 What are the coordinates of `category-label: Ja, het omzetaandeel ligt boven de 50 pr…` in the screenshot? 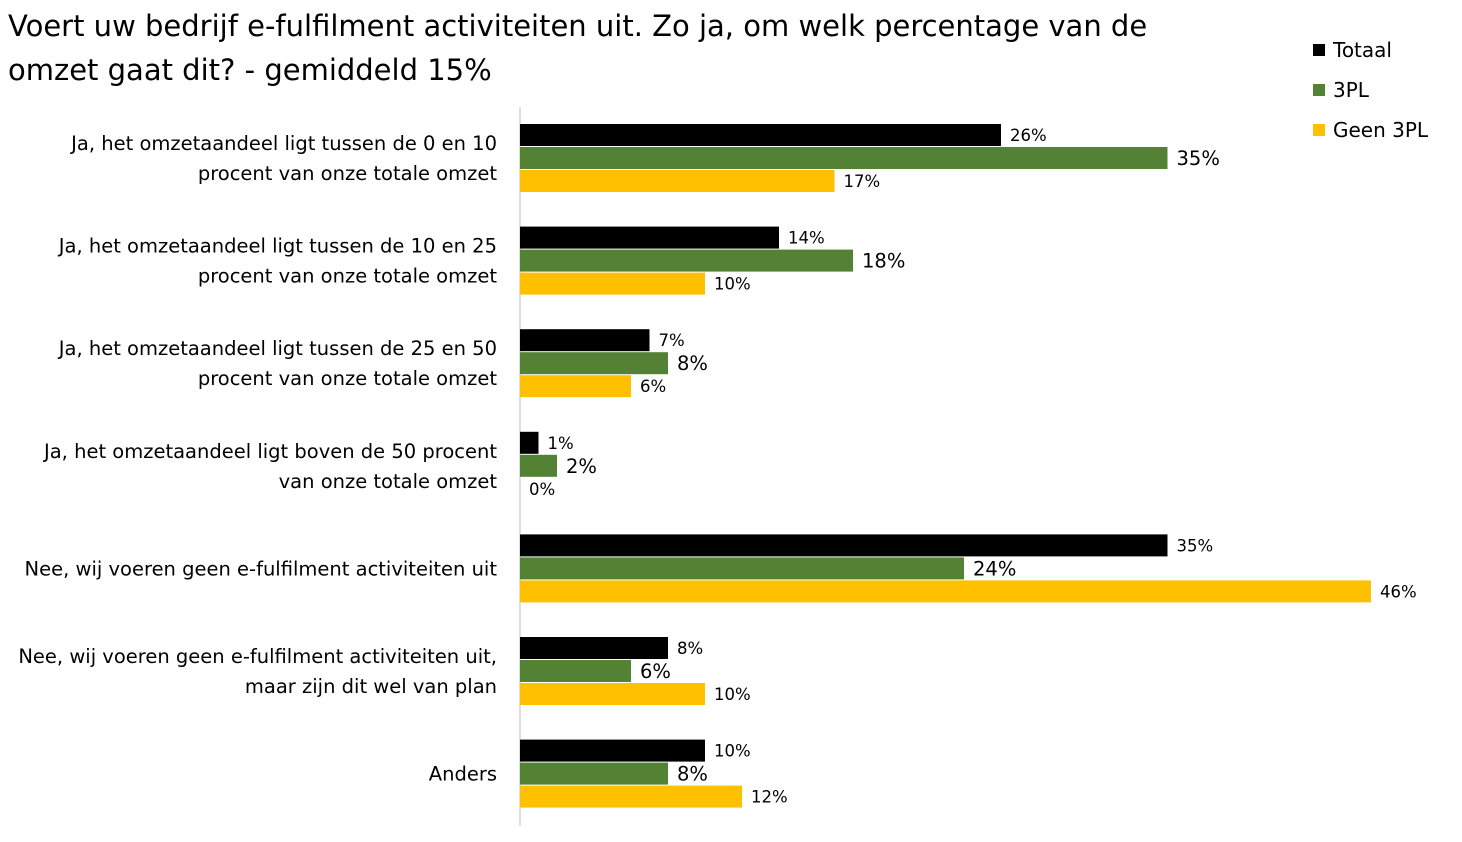 It's located at (269, 466).